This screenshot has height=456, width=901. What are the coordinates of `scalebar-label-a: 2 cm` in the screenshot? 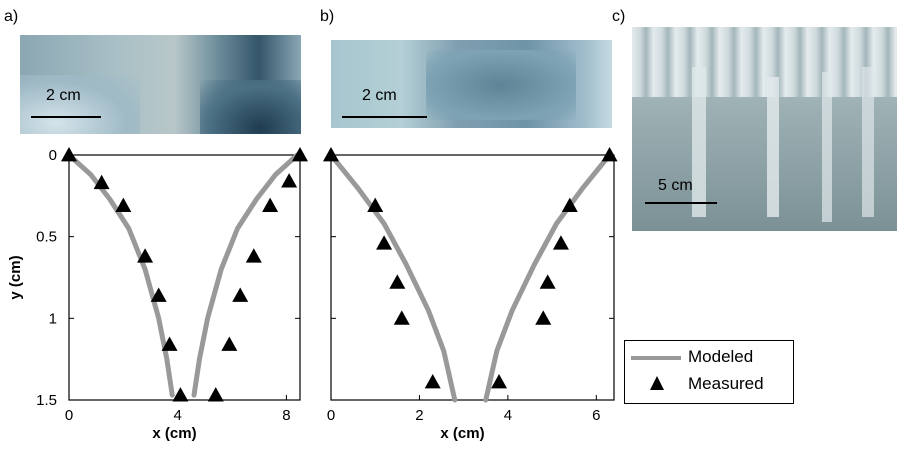 It's located at (63, 95).